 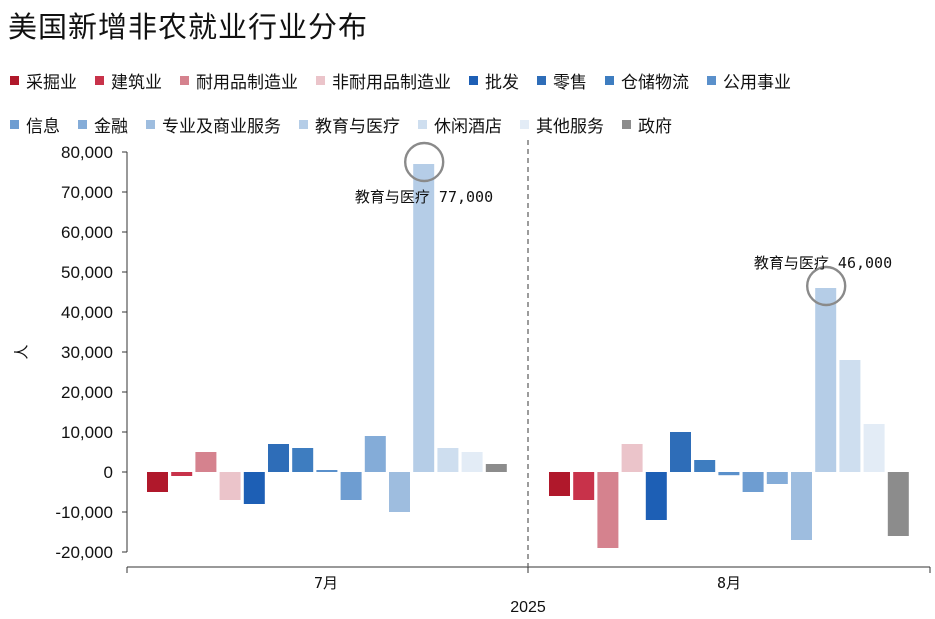 I want to click on legend-item: 公用事业, so click(x=749, y=80).